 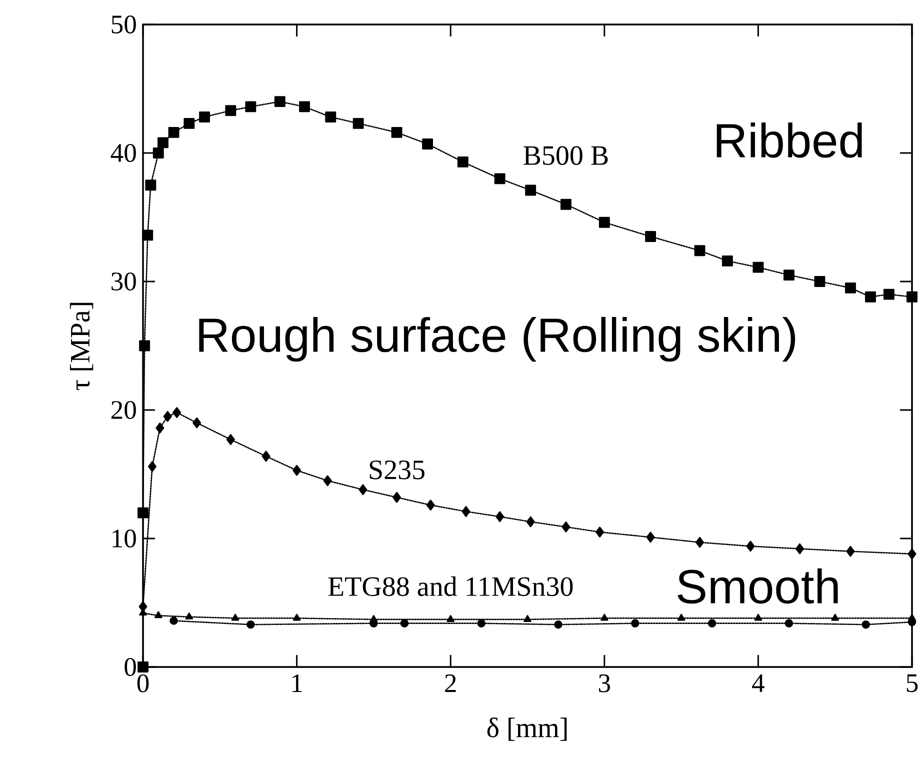 What do you see at coordinates (123, 153) in the screenshot?
I see `y-tick-label: 40` at bounding box center [123, 153].